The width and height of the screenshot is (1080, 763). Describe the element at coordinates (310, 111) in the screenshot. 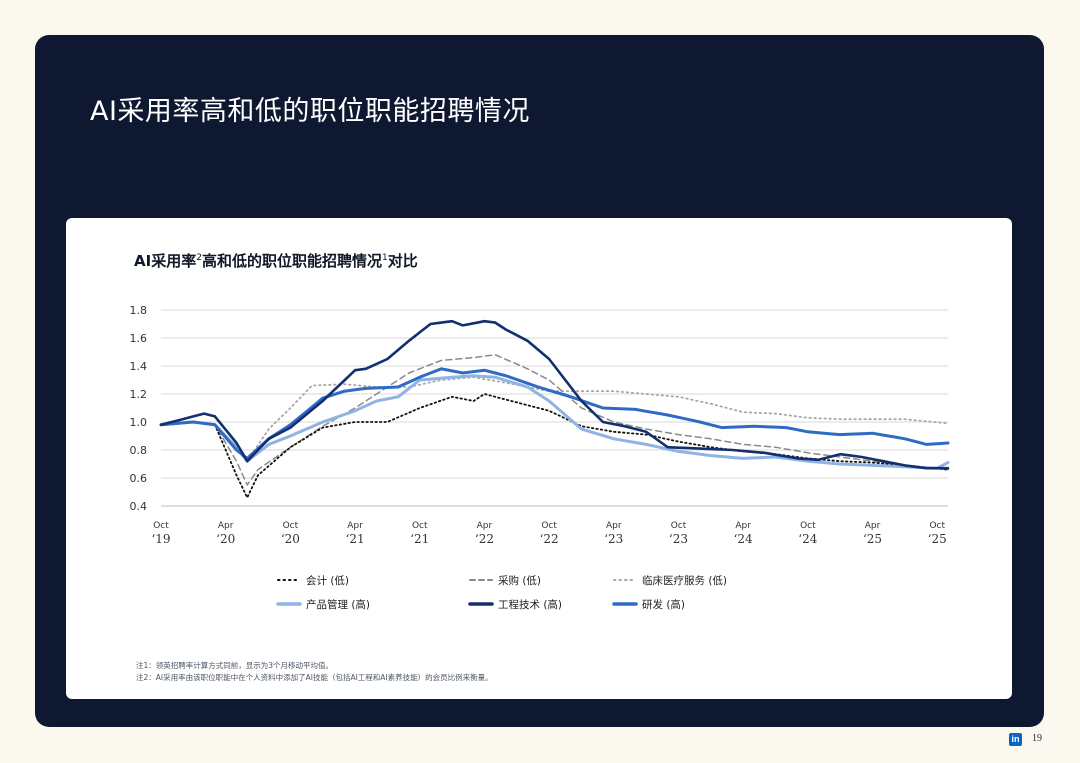

I see `page-title: AI采用率高和低的职位职能招聘情况` at that location.